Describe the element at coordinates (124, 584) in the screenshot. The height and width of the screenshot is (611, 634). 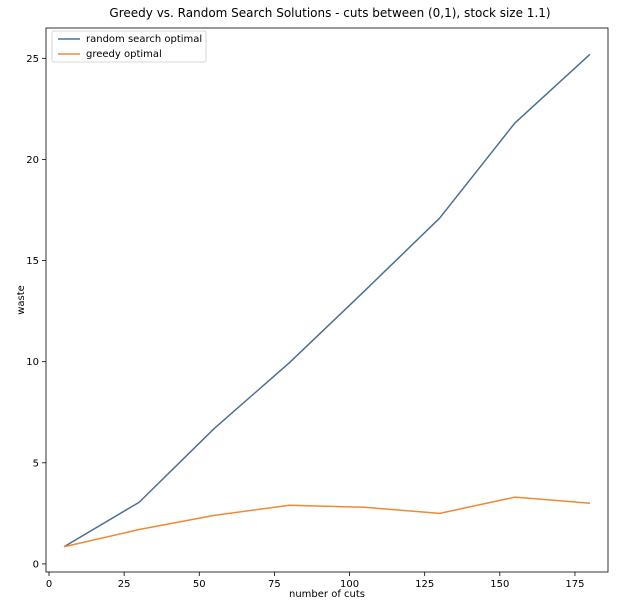
I see `x-tick-label: 25` at that location.